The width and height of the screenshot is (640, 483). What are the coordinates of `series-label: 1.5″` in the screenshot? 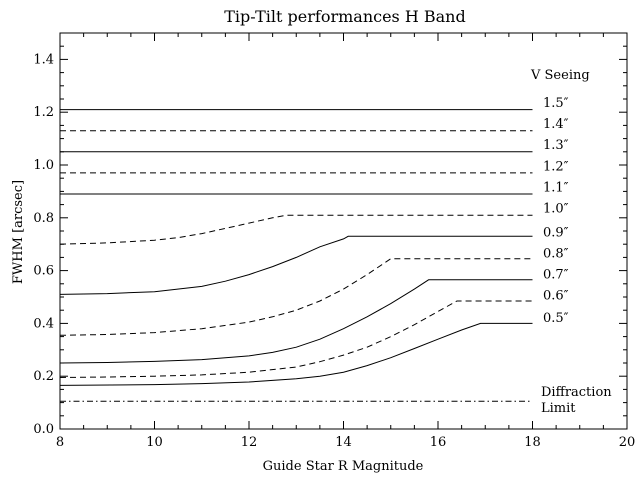 It's located at (556, 103).